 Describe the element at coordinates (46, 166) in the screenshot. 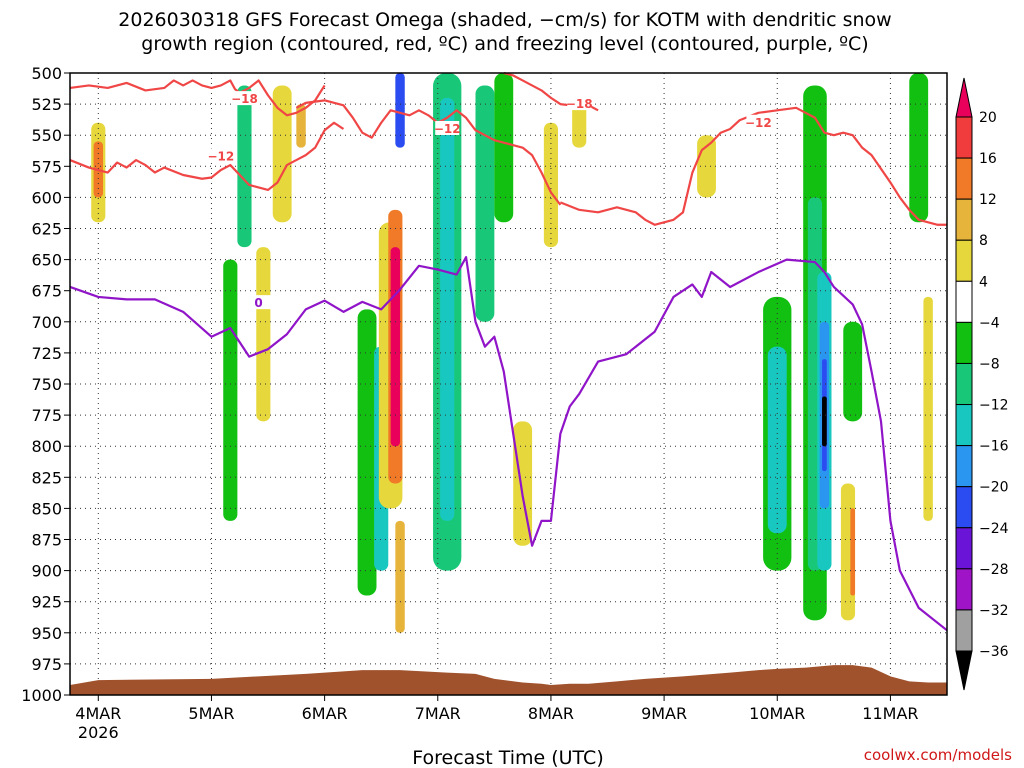

I see `y-tick-label: 575` at that location.